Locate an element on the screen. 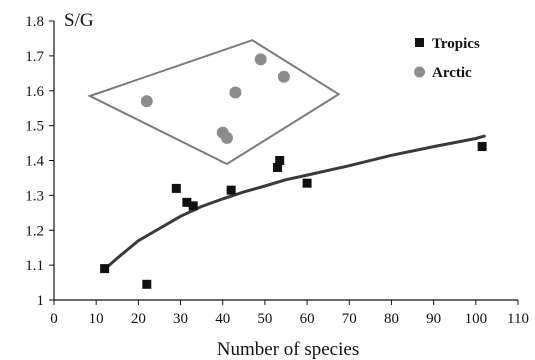 The image size is (535, 360). y-tick-label: 1.6 is located at coordinates (34, 92).